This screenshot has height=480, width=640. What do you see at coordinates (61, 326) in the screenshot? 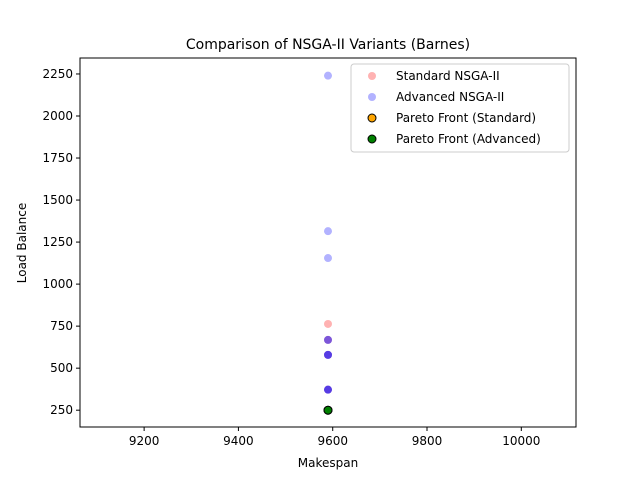
I see `y-tick-label: 750` at bounding box center [61, 326].